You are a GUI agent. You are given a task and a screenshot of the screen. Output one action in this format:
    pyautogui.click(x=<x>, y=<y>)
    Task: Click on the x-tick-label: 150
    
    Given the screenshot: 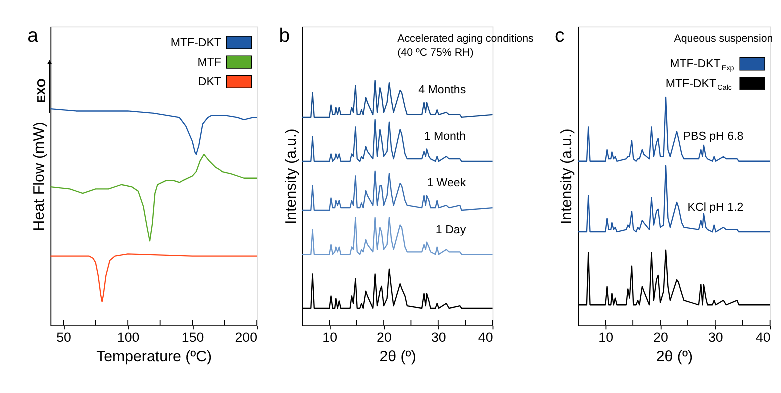 What is the action you would take?
    pyautogui.click(x=193, y=338)
    